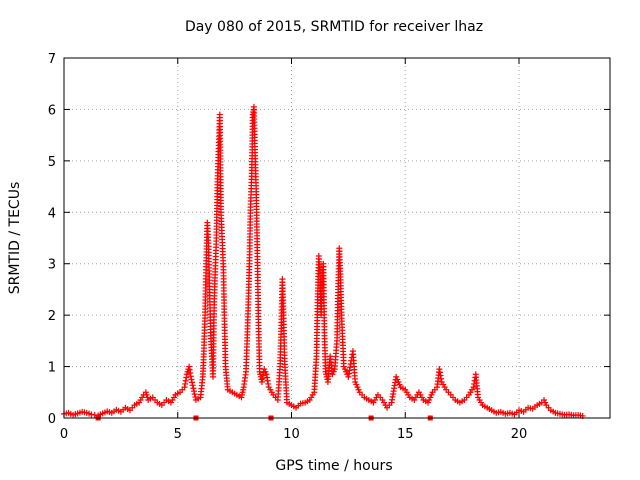  I want to click on x-tick-label: 5, so click(178, 434).